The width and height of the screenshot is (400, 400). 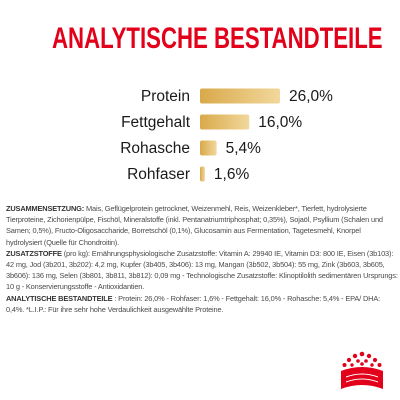 What do you see at coordinates (362, 370) in the screenshot?
I see `royal-canin-crown-icon` at bounding box center [362, 370].